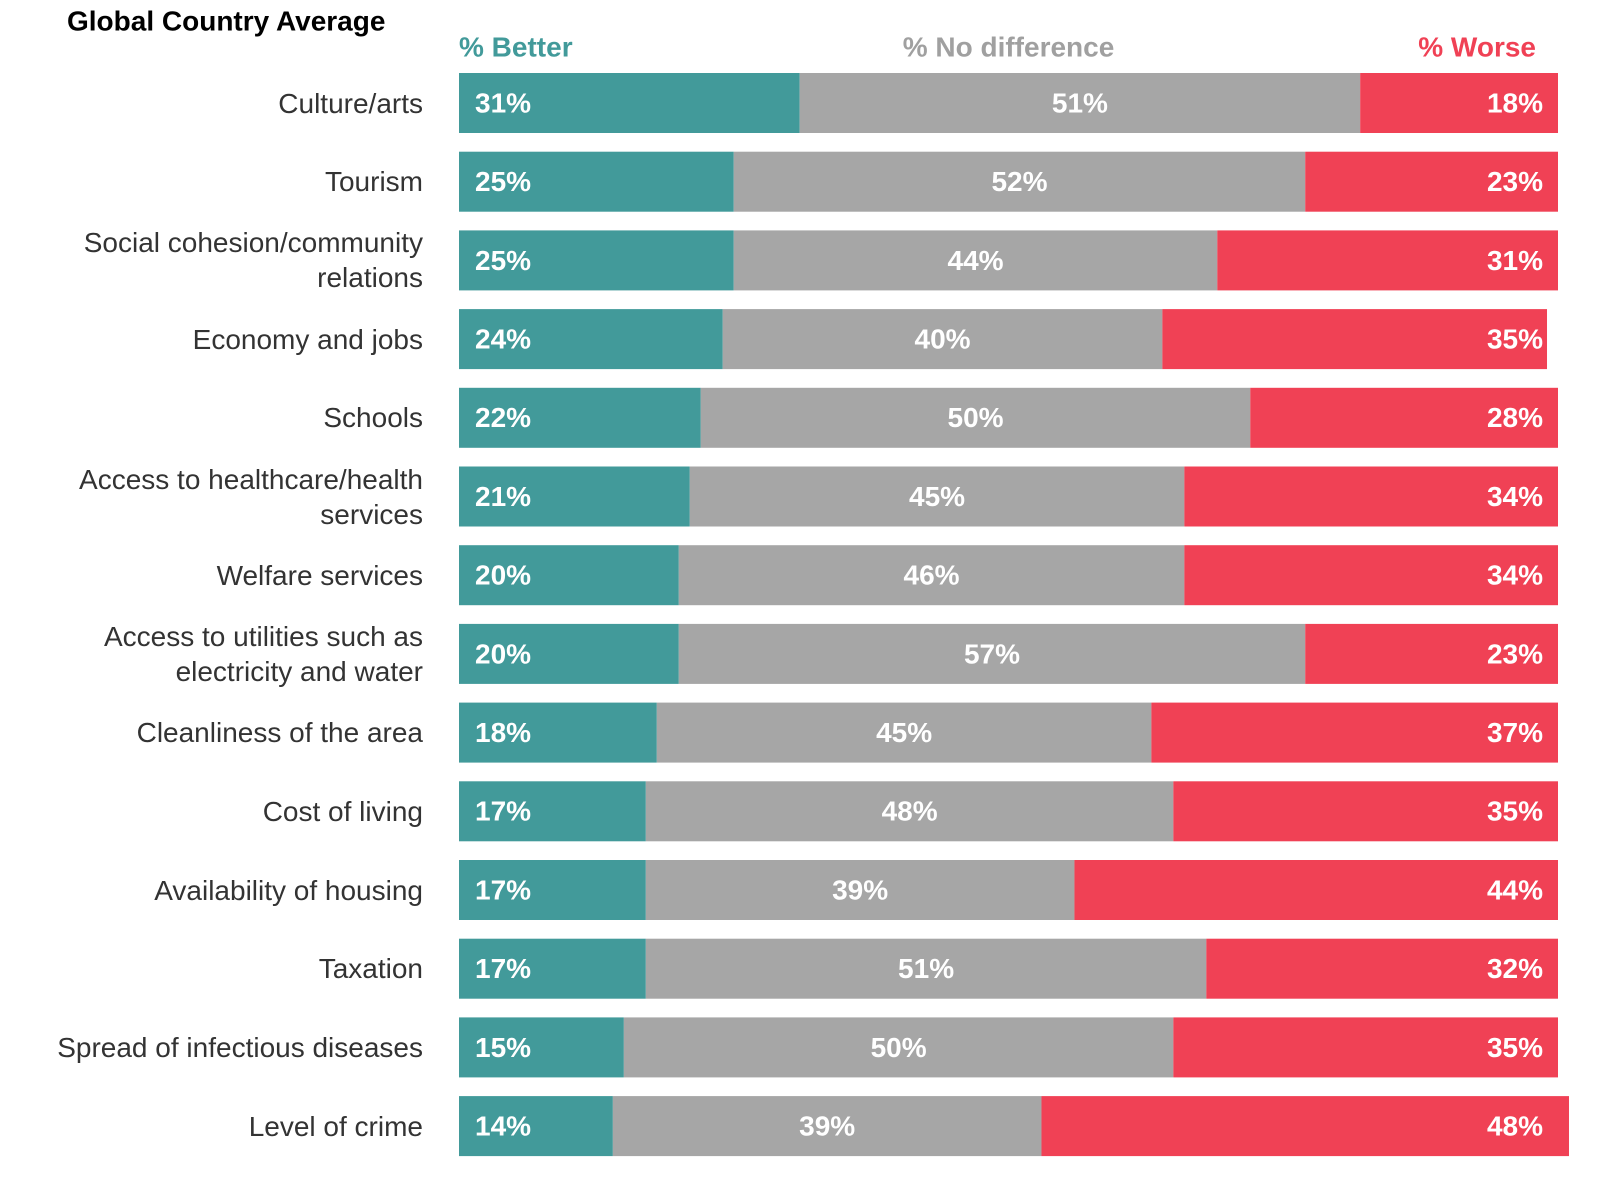 Image resolution: width=1601 pixels, height=1178 pixels. Describe the element at coordinates (211, 103) in the screenshot. I see `category-label: Culture/arts` at that location.